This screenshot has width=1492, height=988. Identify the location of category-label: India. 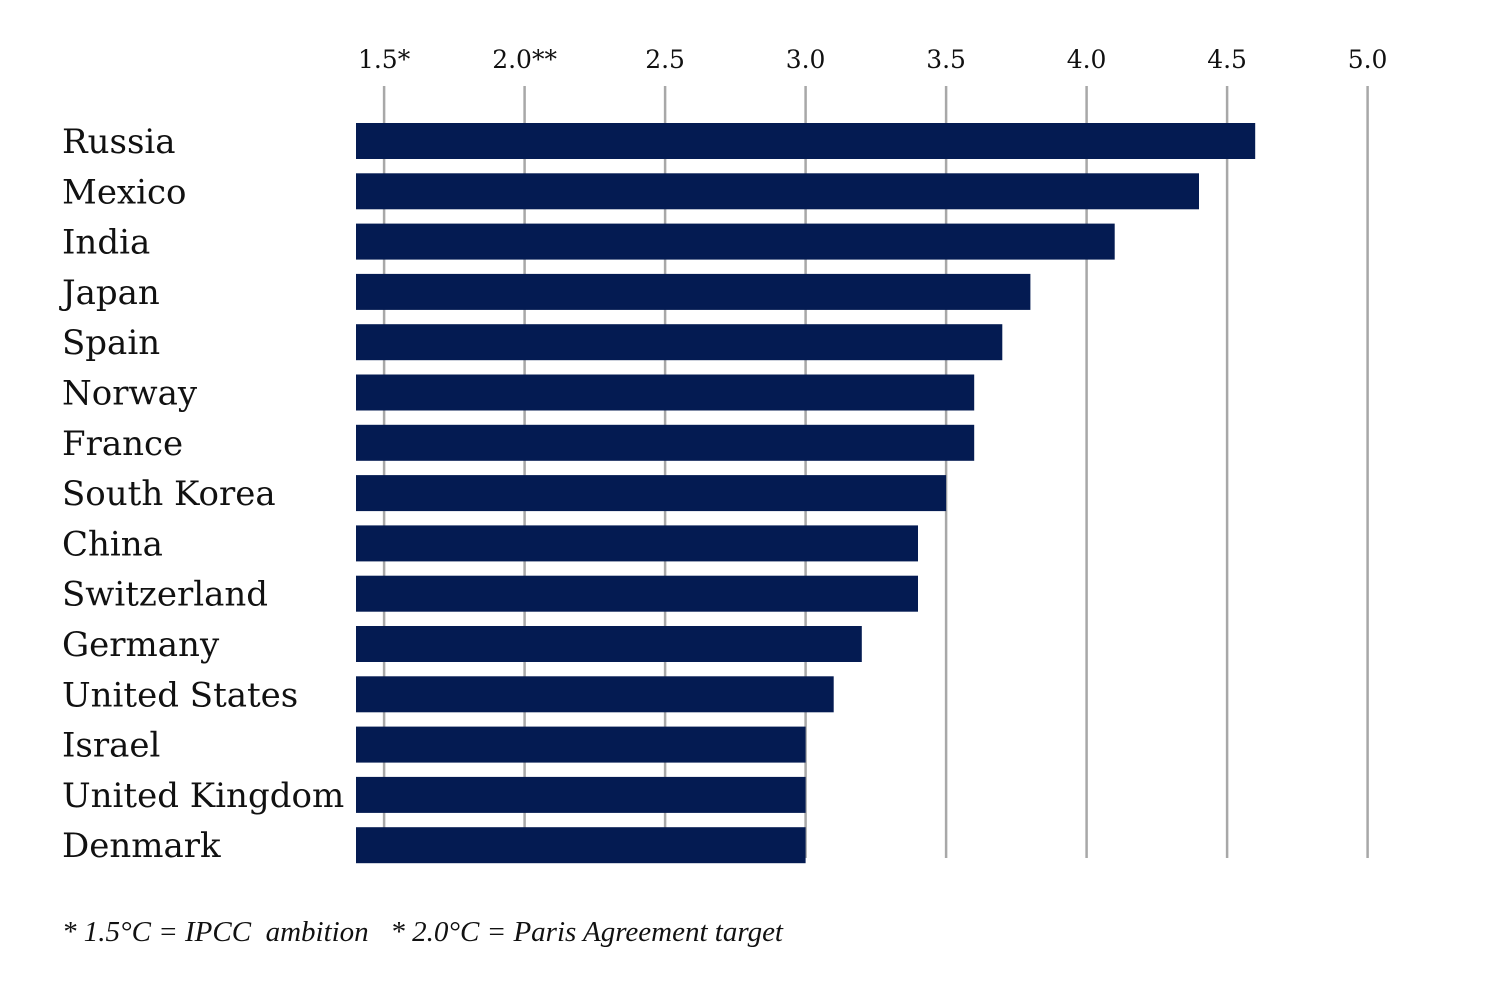
(106, 243).